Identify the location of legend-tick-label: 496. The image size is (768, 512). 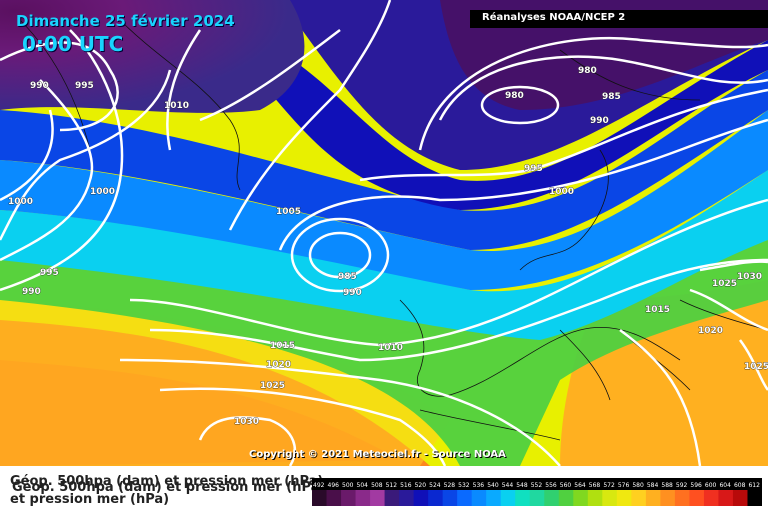
(334, 485).